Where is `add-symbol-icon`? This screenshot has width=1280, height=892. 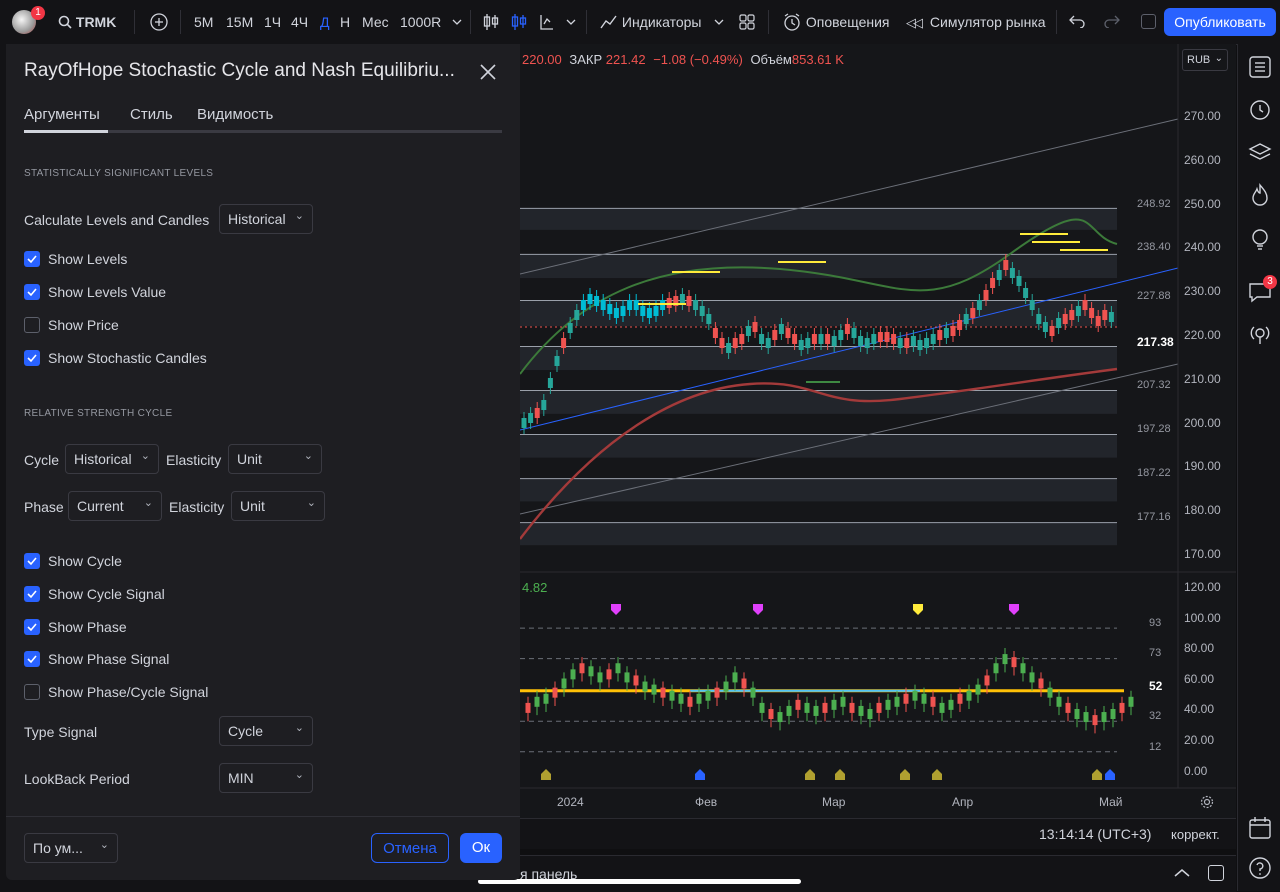
add-symbol-icon is located at coordinates (159, 22).